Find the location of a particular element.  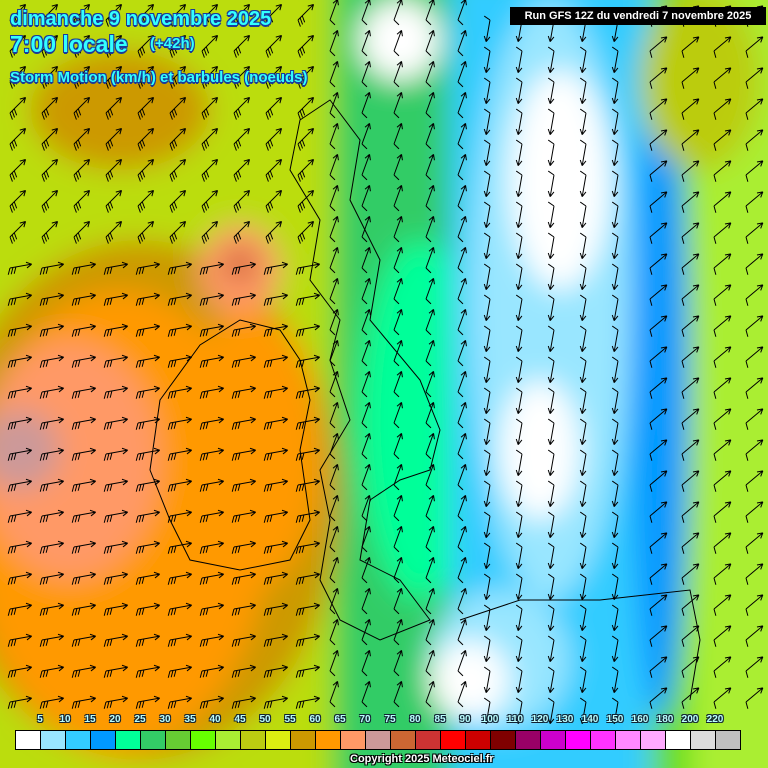

forecast-time: 7:00 locale is located at coordinates (69, 44).